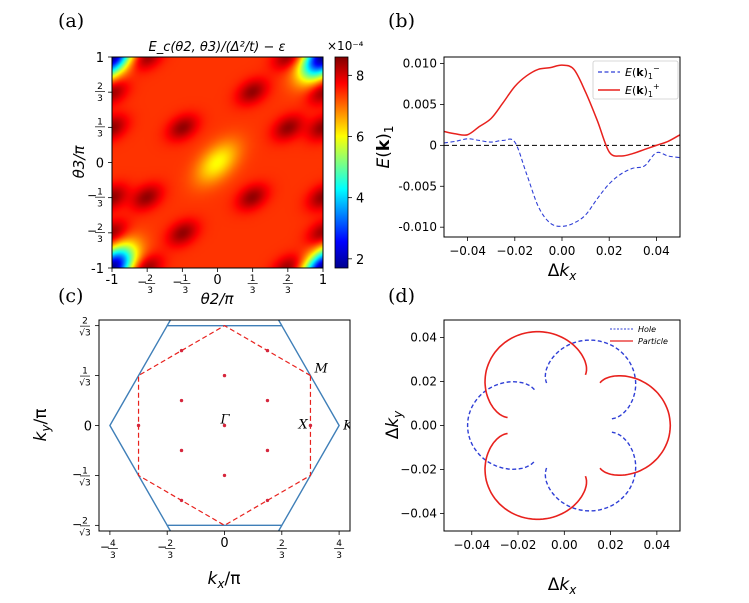 Image resolution: width=749 pixels, height=603 pixels. I want to click on b-xtick-label: 0.00, so click(562, 251).